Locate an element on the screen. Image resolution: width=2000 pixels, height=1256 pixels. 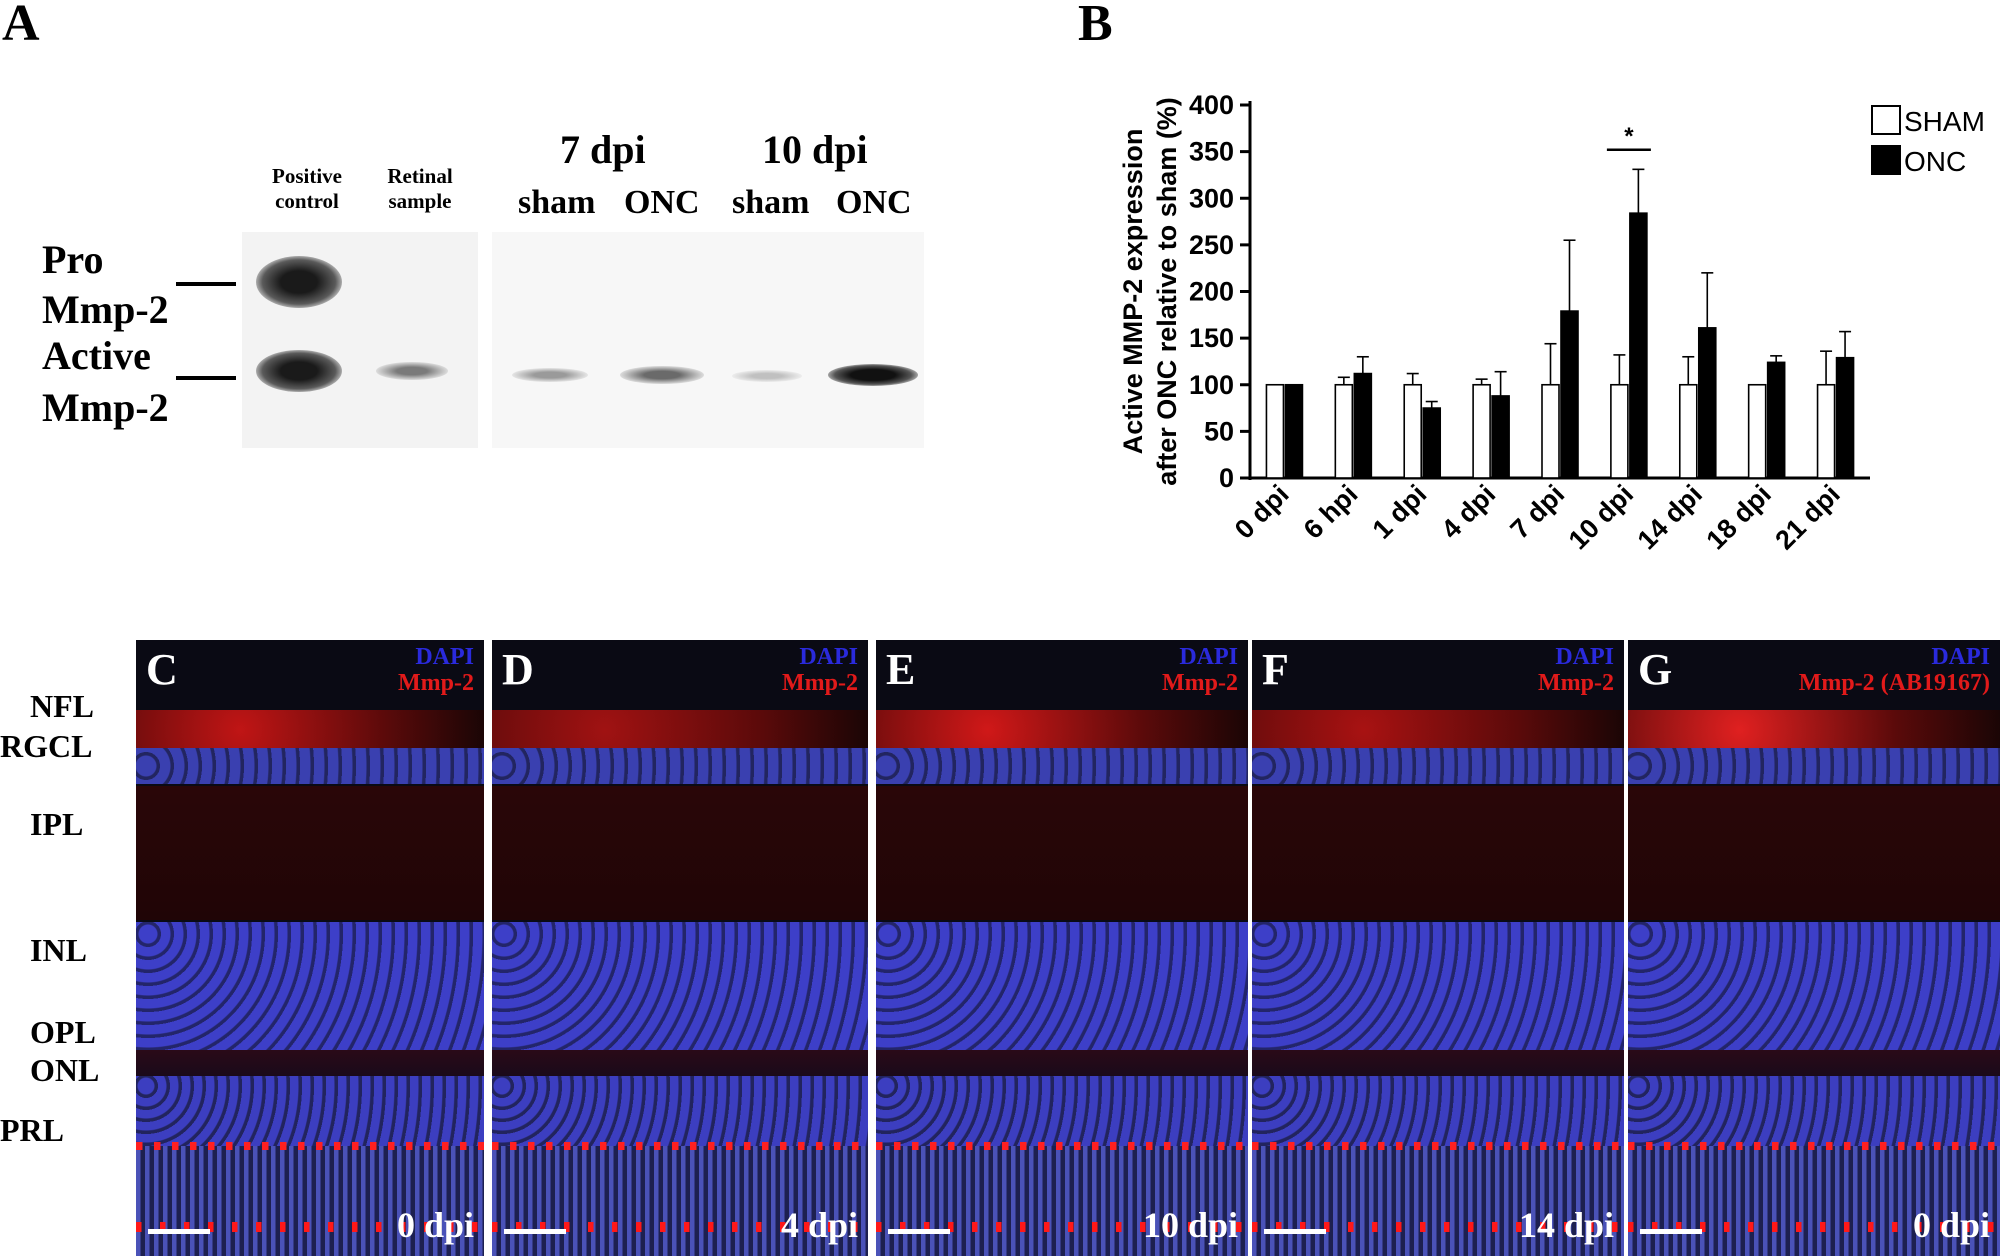
x-tick-label: 21 dpi is located at coordinates (1807, 517).